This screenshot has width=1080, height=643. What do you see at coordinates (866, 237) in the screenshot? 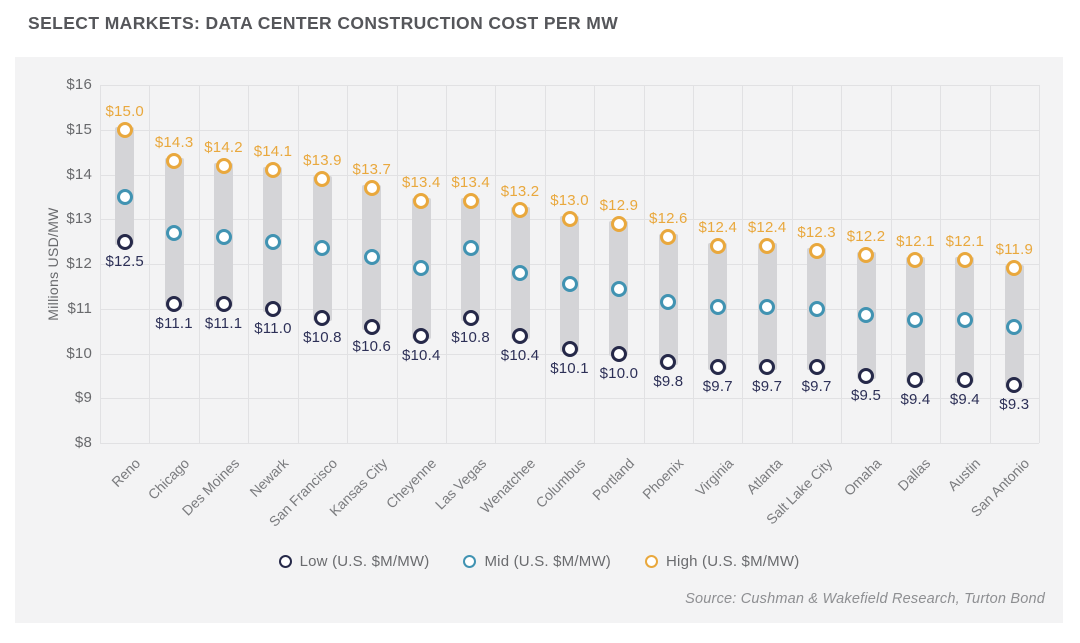
I see `high-value-label: $12.2` at bounding box center [866, 237].